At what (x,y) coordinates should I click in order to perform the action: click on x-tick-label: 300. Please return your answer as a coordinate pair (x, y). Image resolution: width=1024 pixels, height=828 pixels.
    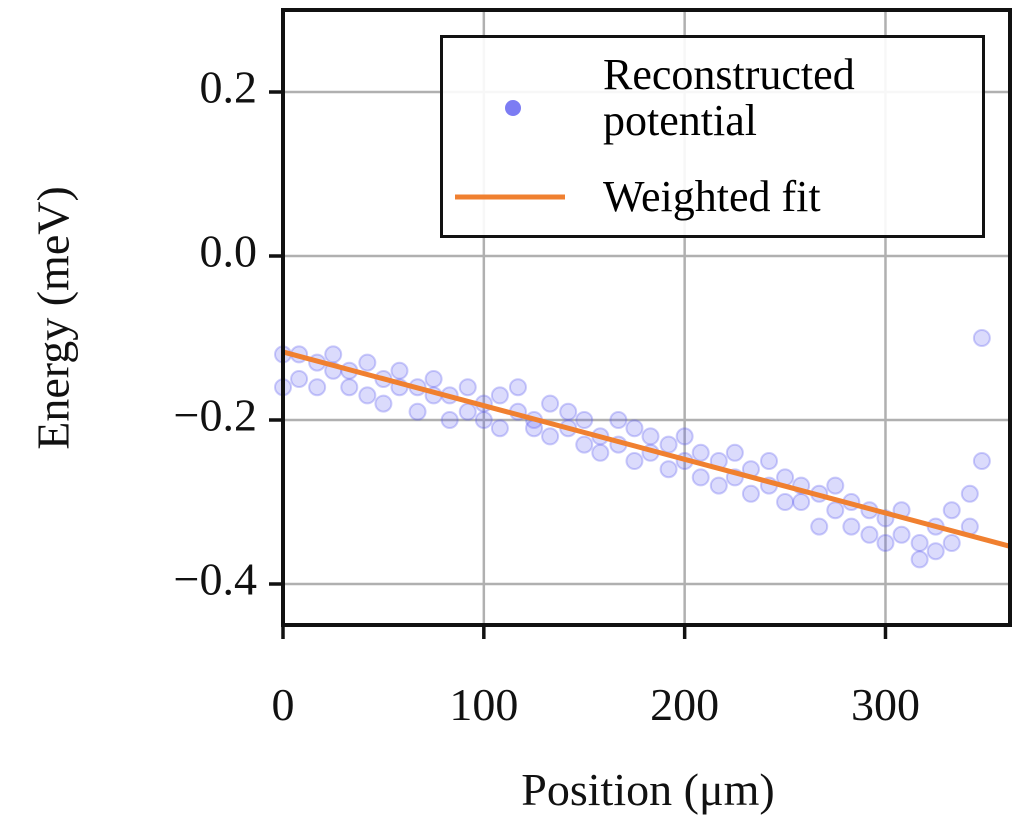
    Looking at the image, I should click on (885, 704).